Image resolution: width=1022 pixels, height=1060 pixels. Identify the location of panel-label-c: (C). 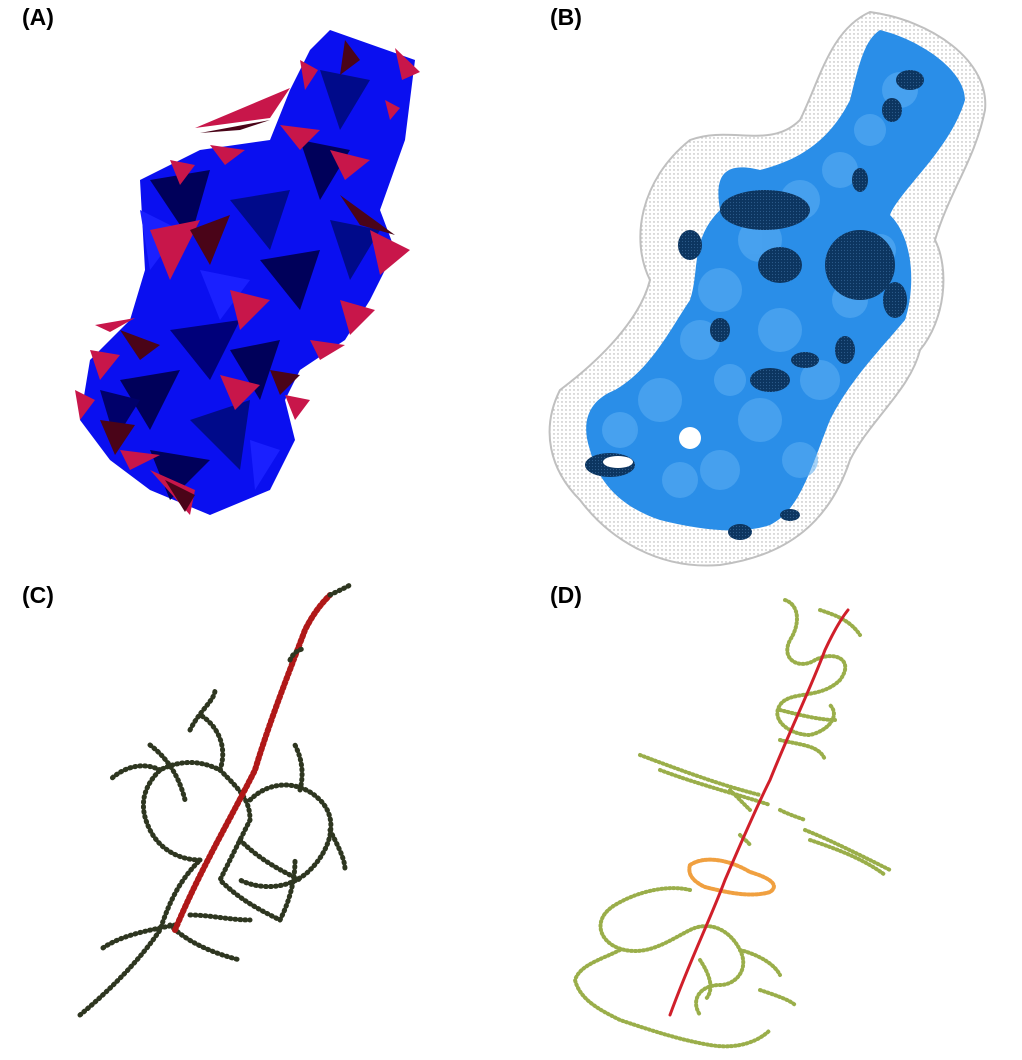
(38, 595).